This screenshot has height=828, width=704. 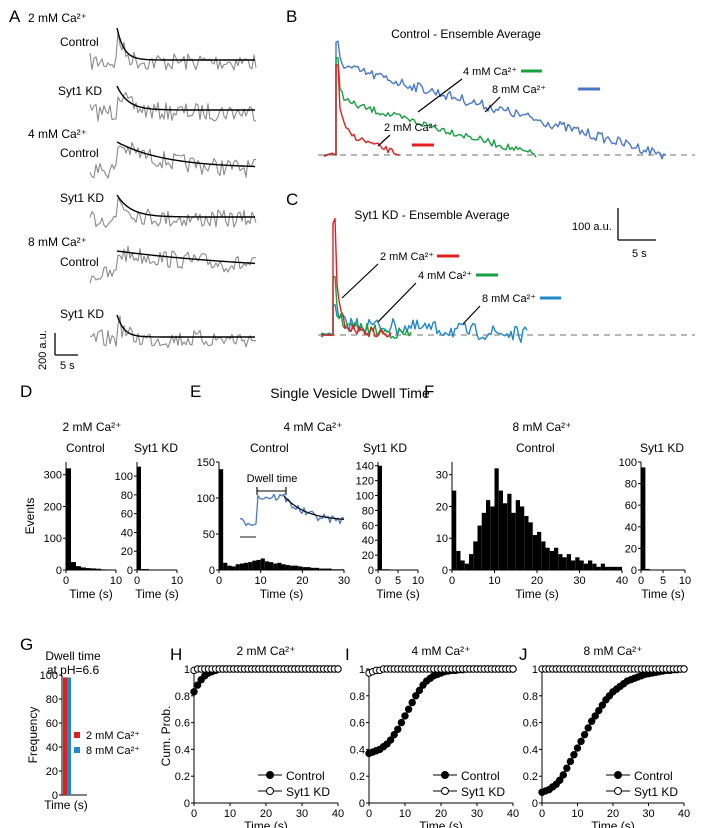 I want to click on legend-label: Control, so click(x=653, y=776).